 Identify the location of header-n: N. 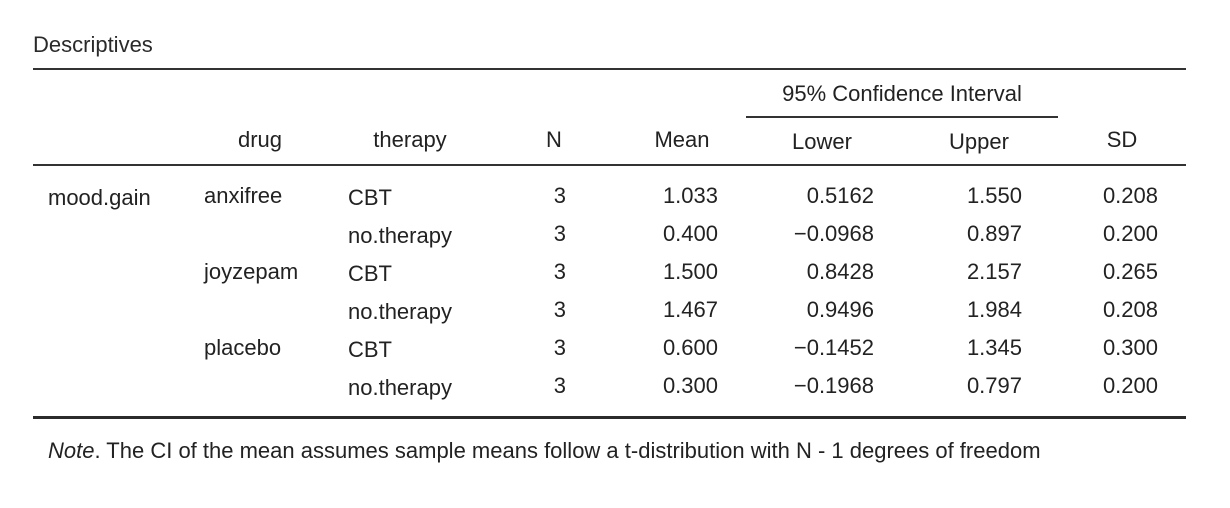
(554, 139).